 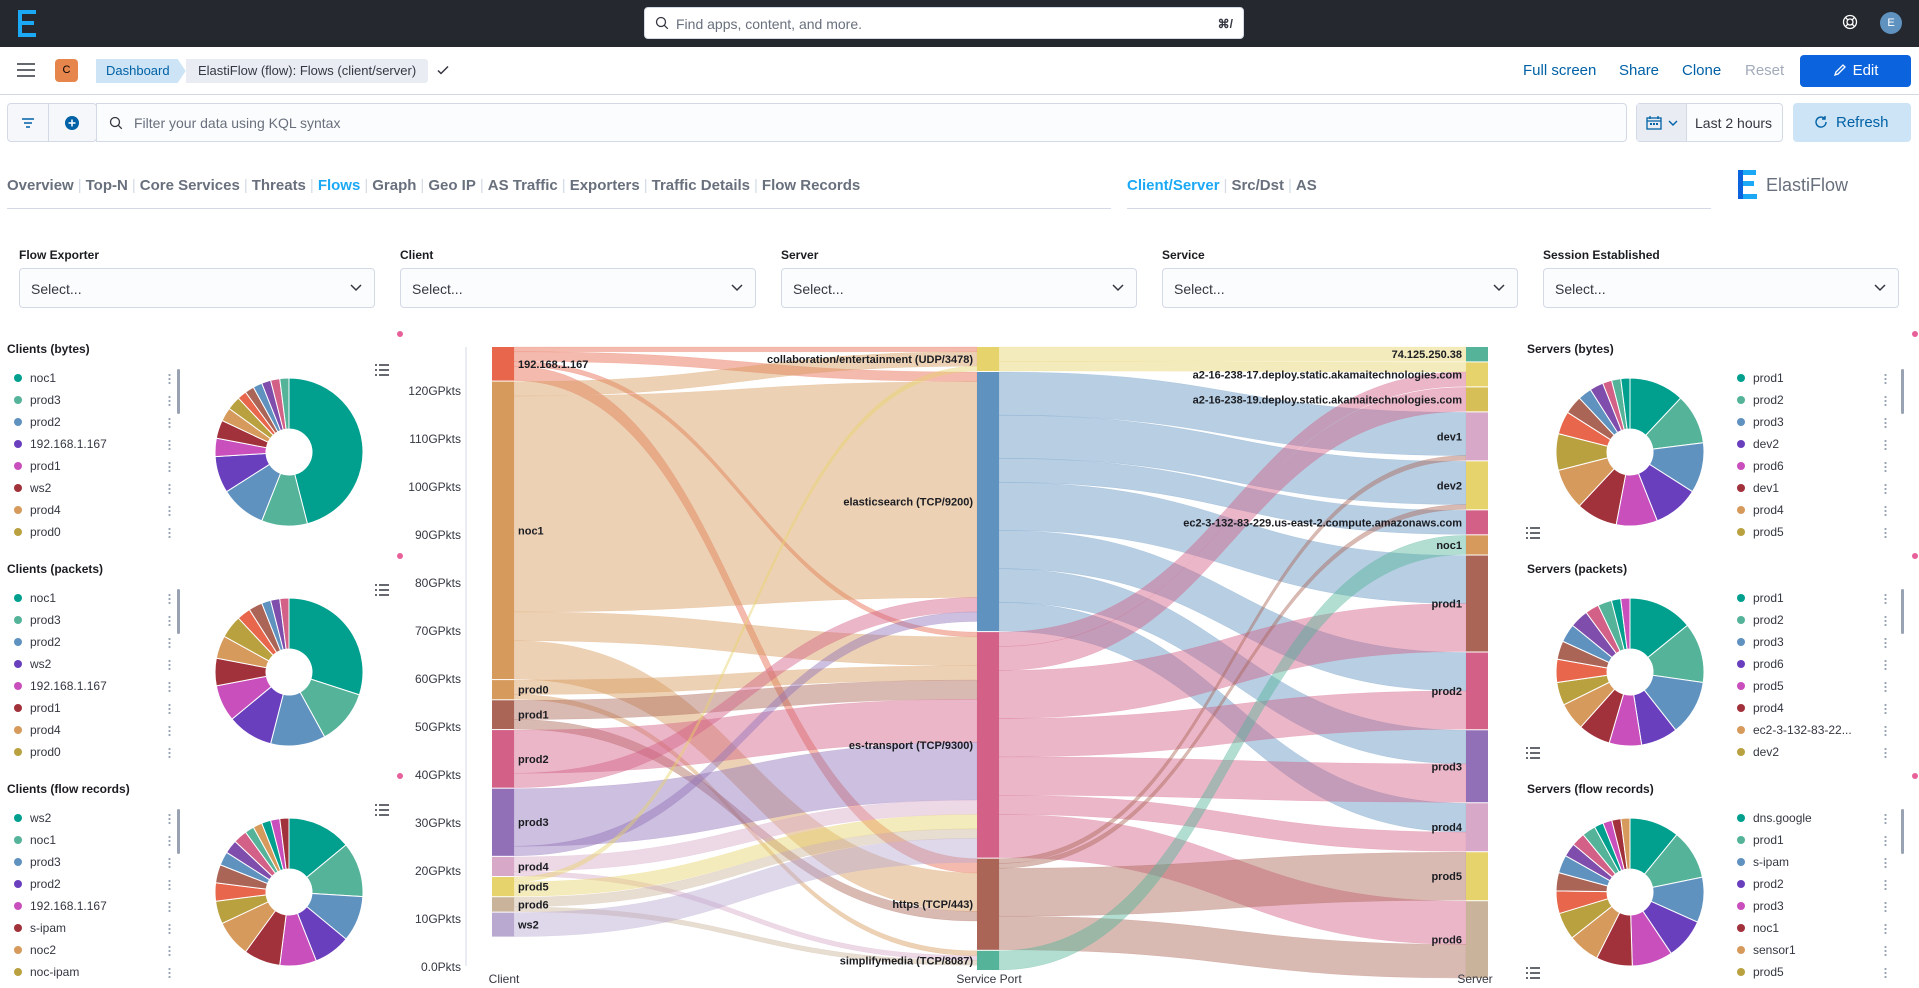 What do you see at coordinates (92, 972) in the screenshot?
I see `legend-item: noc-ipam` at bounding box center [92, 972].